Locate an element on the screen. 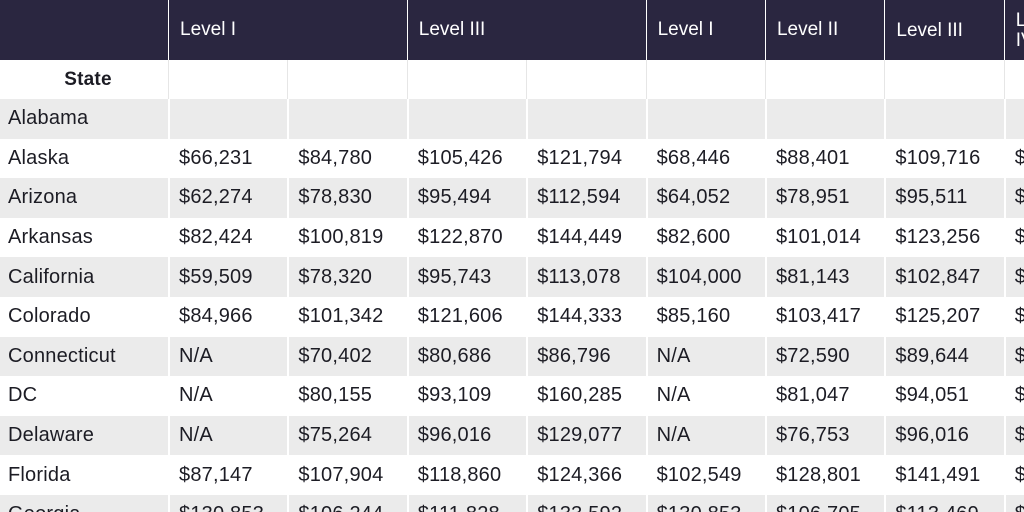 Image resolution: width=1024 pixels, height=512 pixels. salary-cell: $104,000 is located at coordinates (705, 277).